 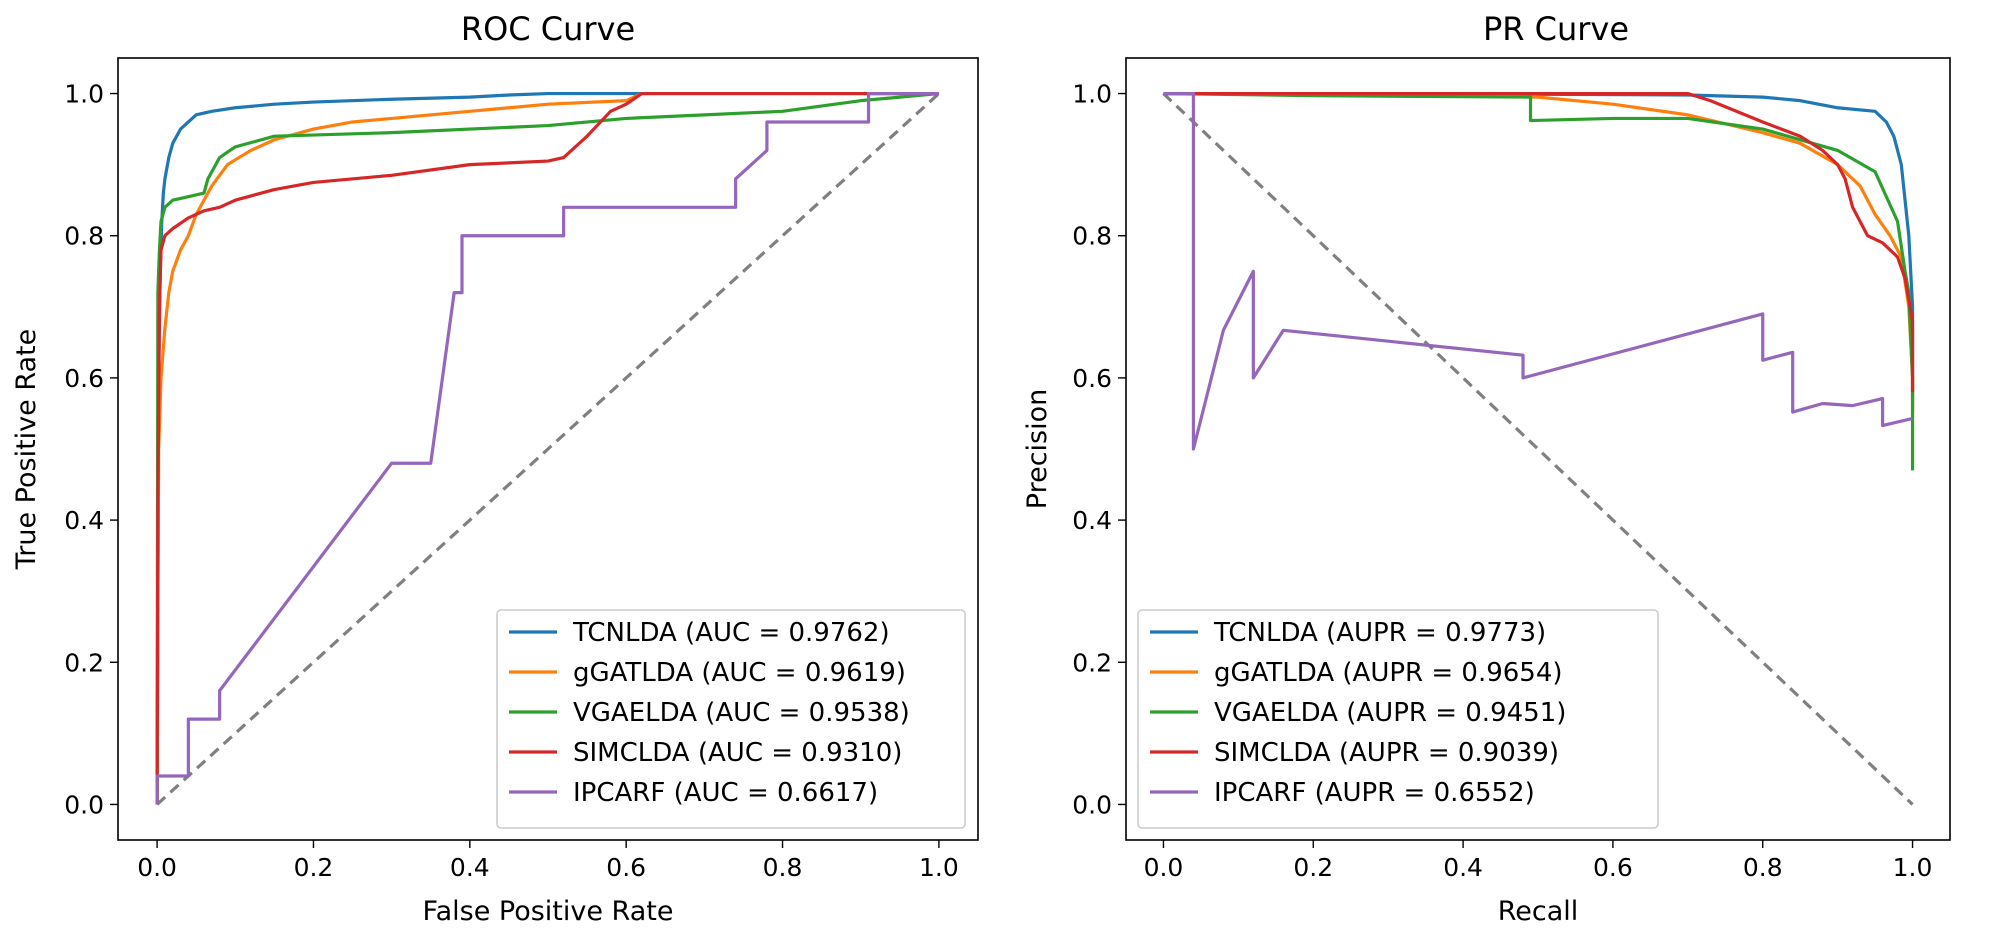 I want to click on pr-ylabel: Precision, so click(x=1037, y=449).